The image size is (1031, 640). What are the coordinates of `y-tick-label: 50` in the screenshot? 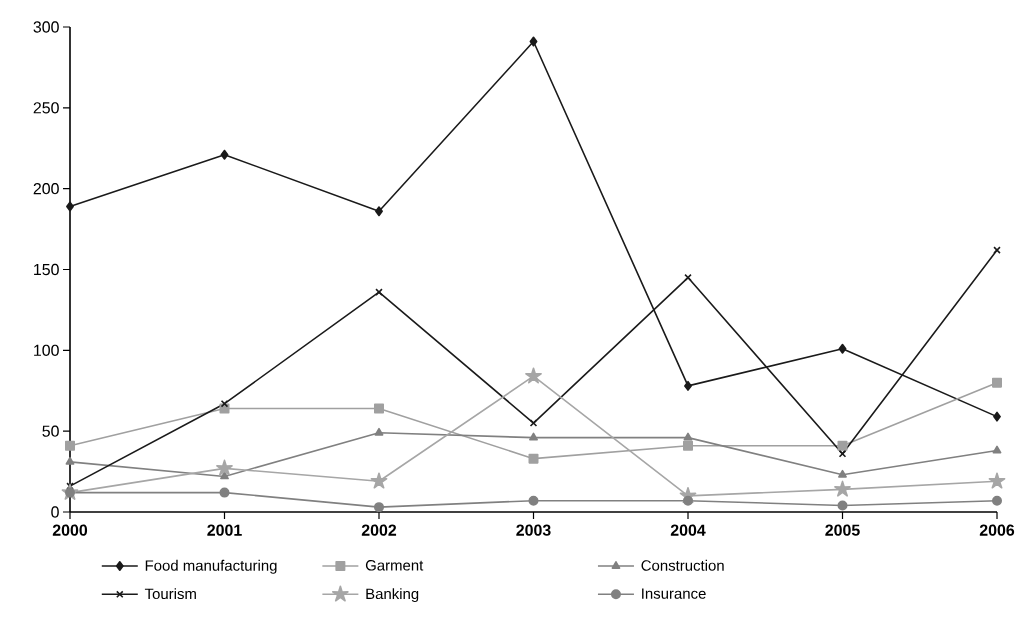 It's located at (50, 431).